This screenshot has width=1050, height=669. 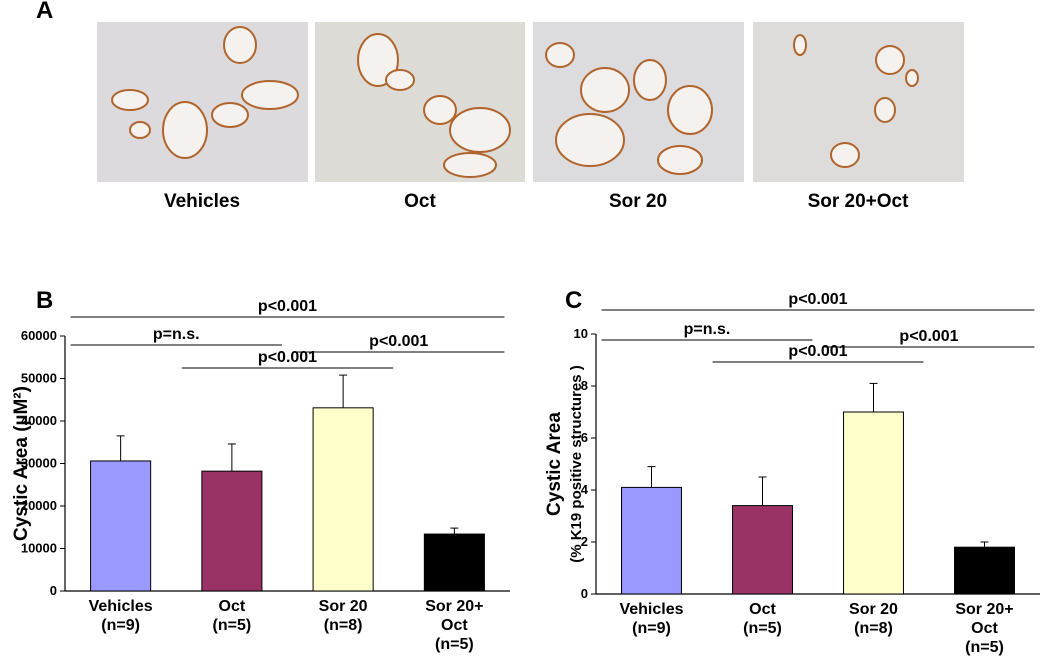 What do you see at coordinates (584, 437) in the screenshot?
I see `y-tick-label: 6` at bounding box center [584, 437].